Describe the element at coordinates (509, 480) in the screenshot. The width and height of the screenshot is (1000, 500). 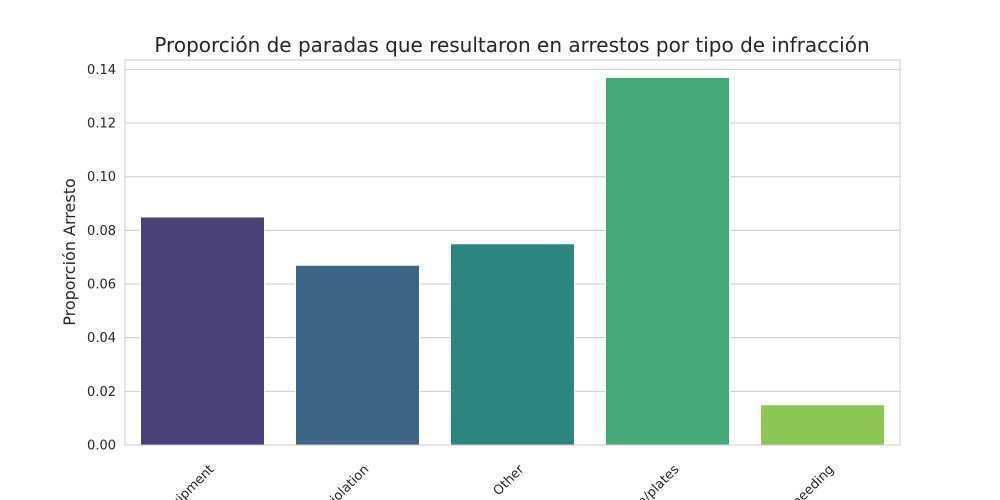
I see `x-tick-label: Other` at that location.